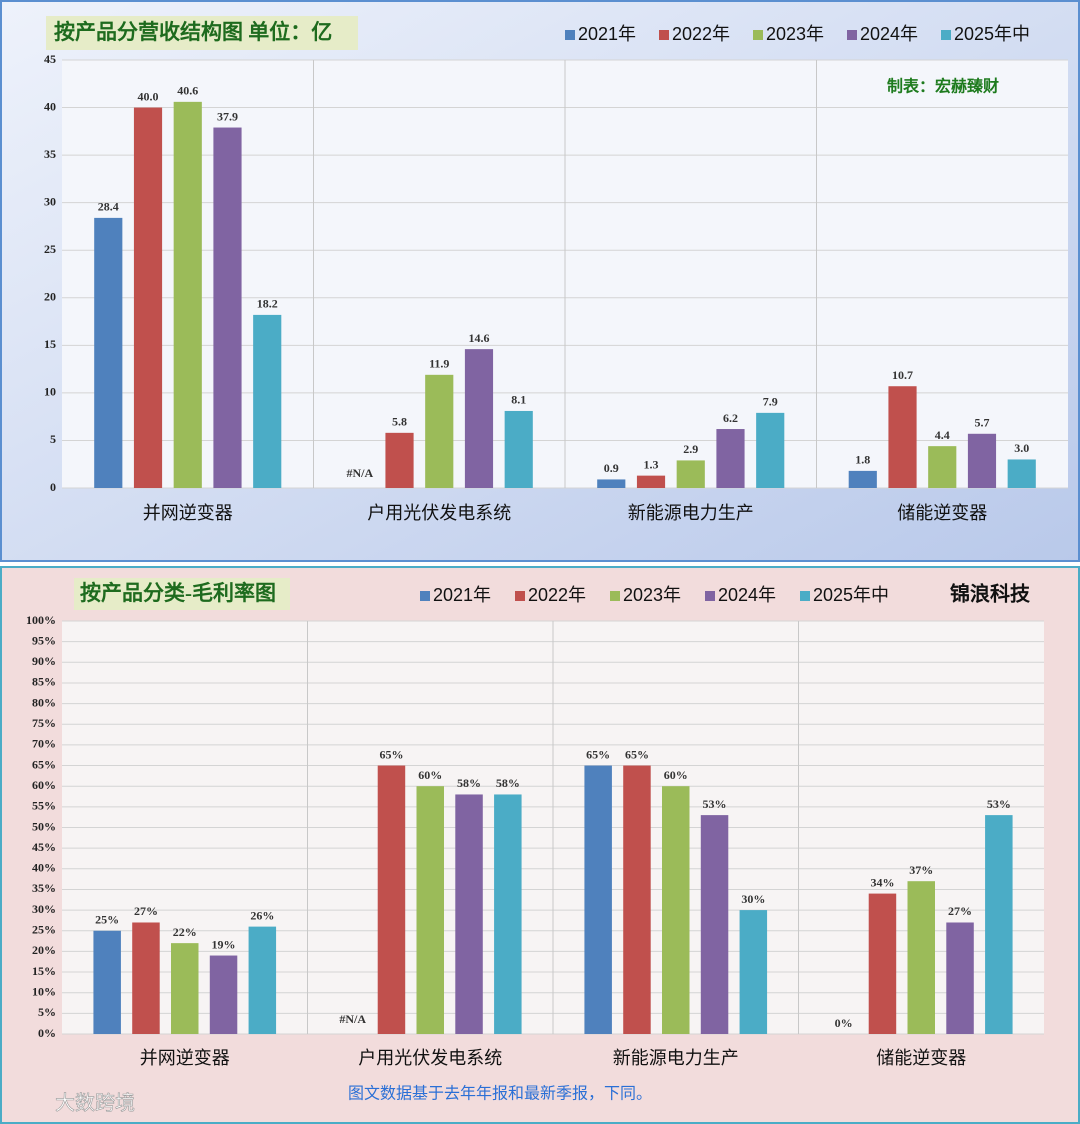  Describe the element at coordinates (267, 304) in the screenshot. I see `value-label: 18.2` at that location.